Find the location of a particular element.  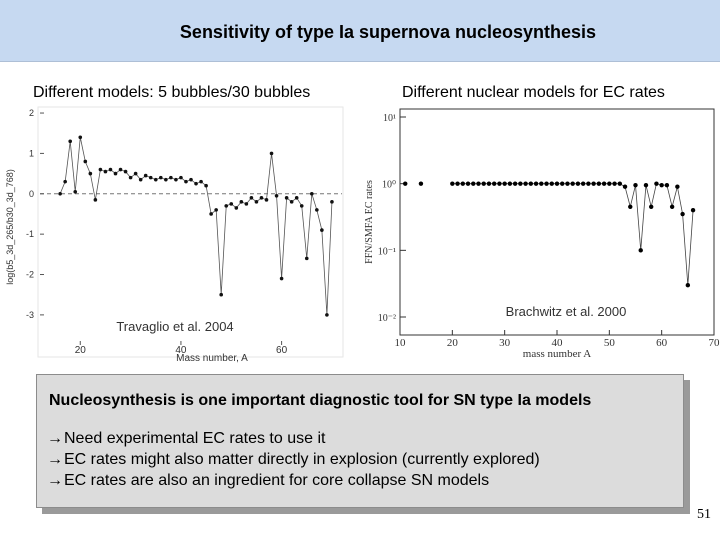

summary-bullet: →Need experimental EC rates to use it is located at coordinates (186, 438).